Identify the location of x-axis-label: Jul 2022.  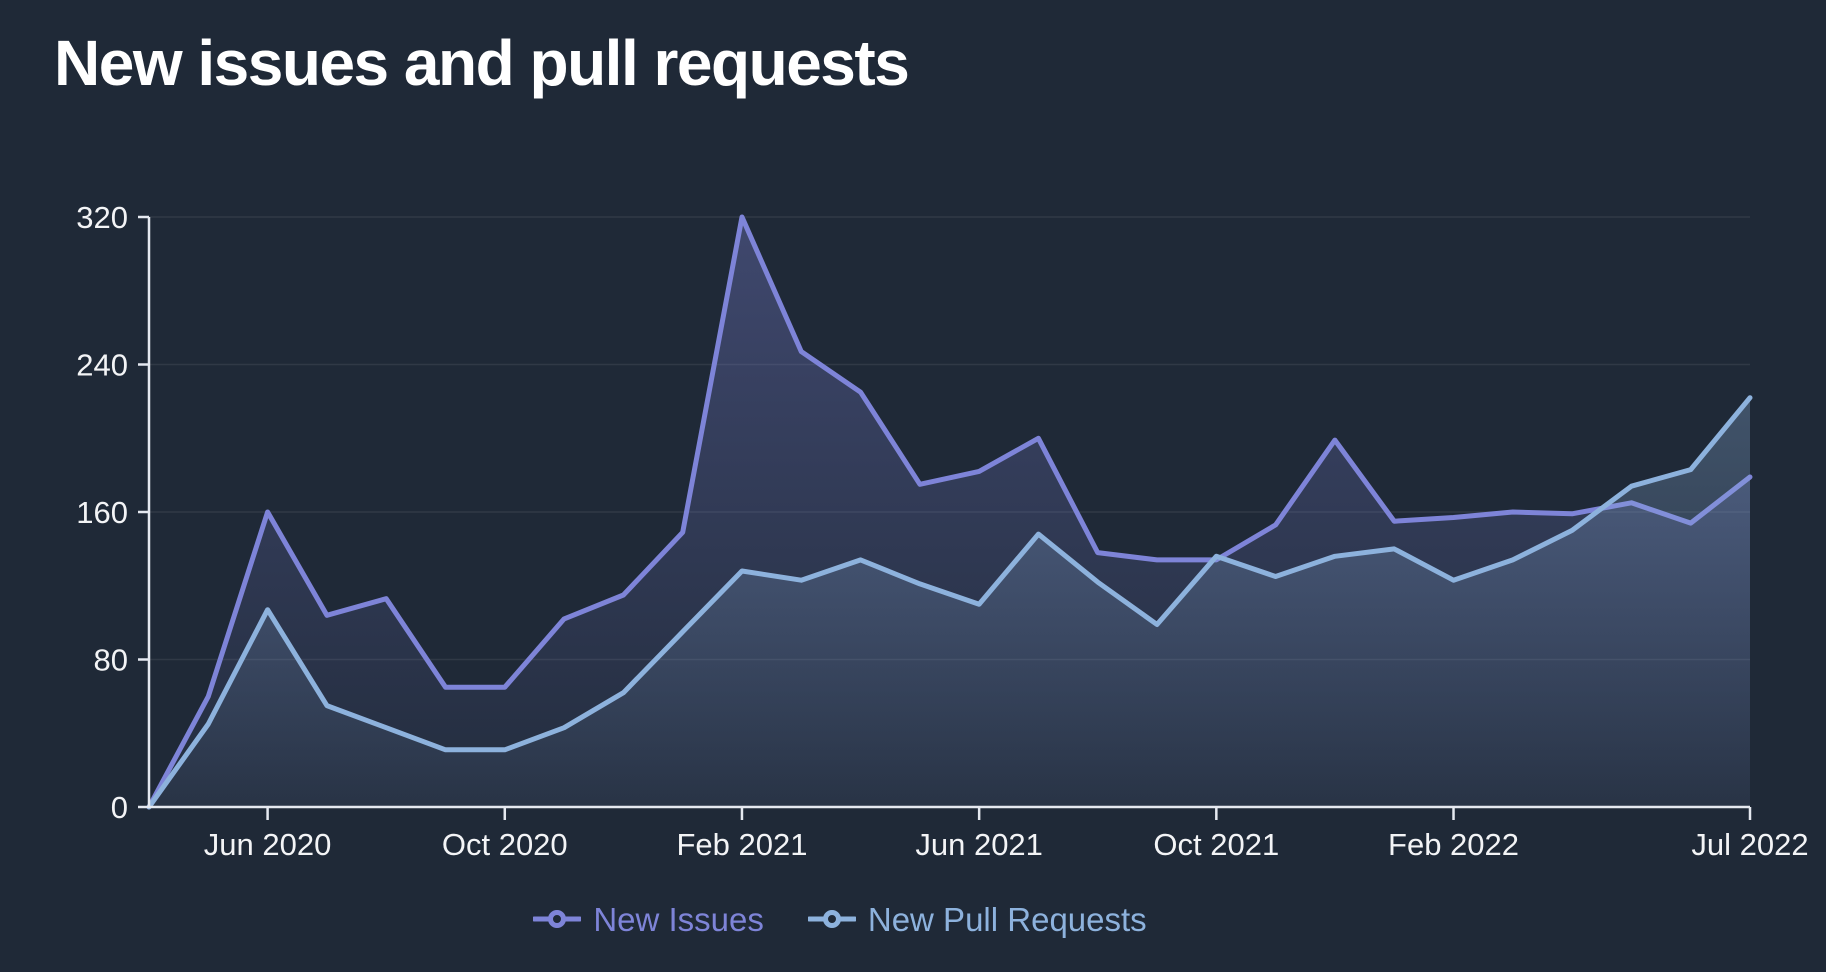
(1749, 844).